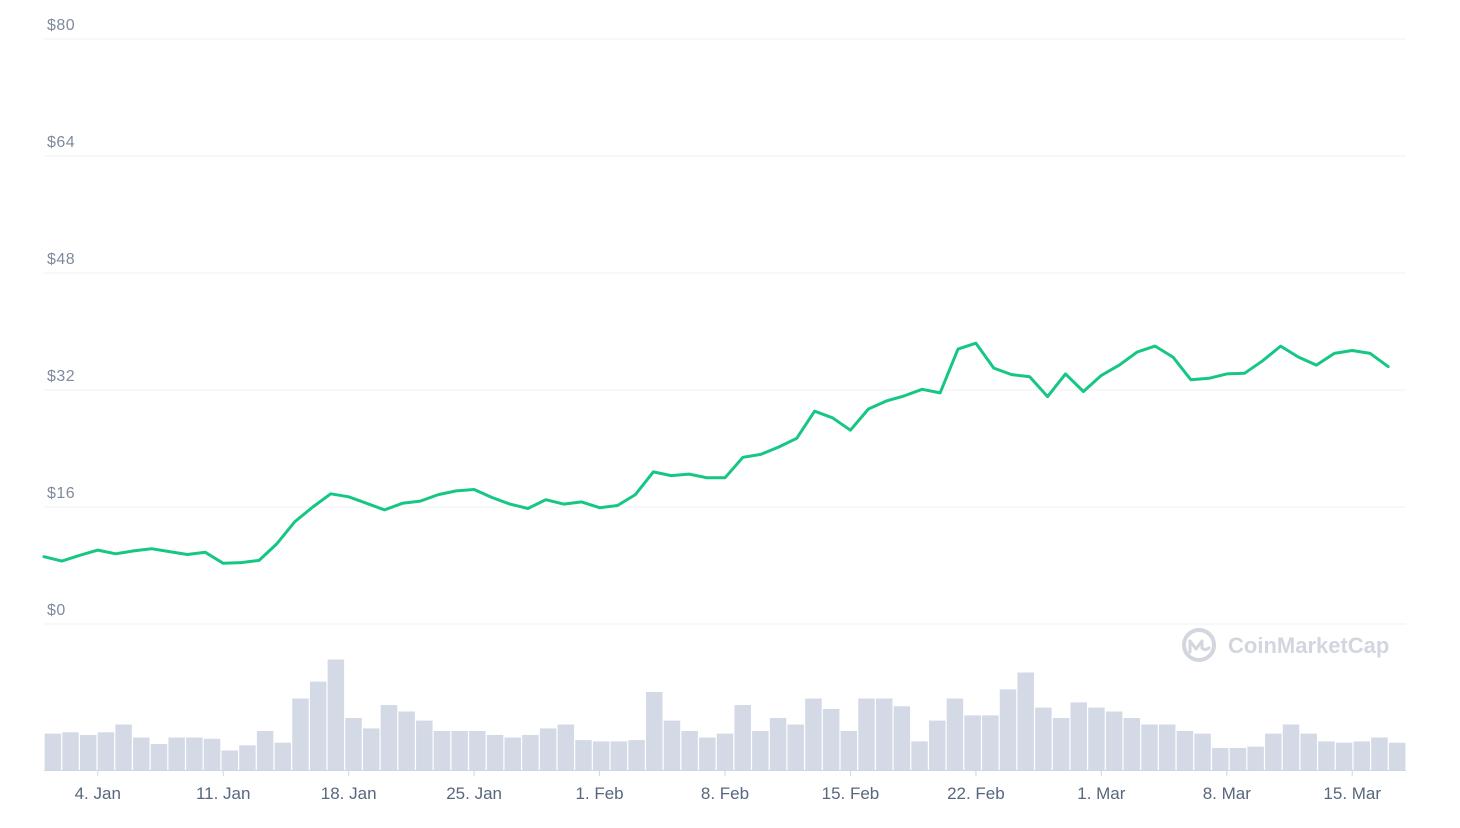 The height and width of the screenshot is (828, 1460). I want to click on y-tick-label: $80, so click(61, 25).